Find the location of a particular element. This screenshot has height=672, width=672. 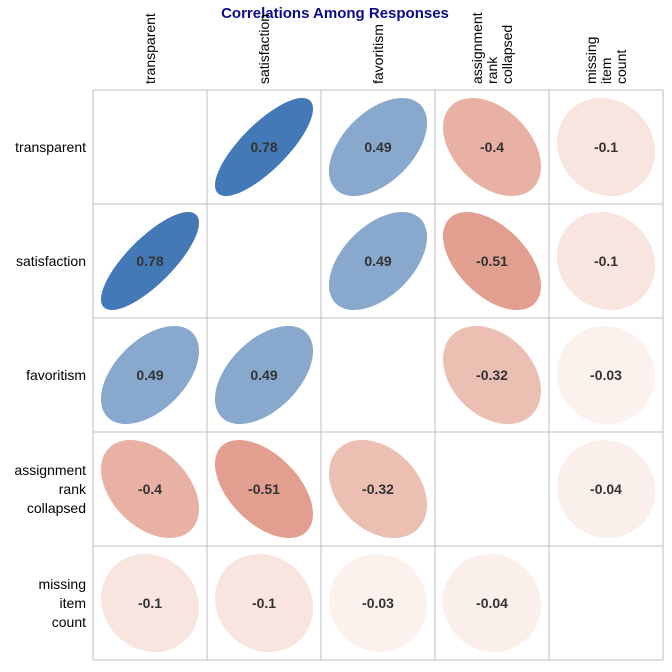

correlation-ellipse-favoritism-transparent is located at coordinates (150, 375).